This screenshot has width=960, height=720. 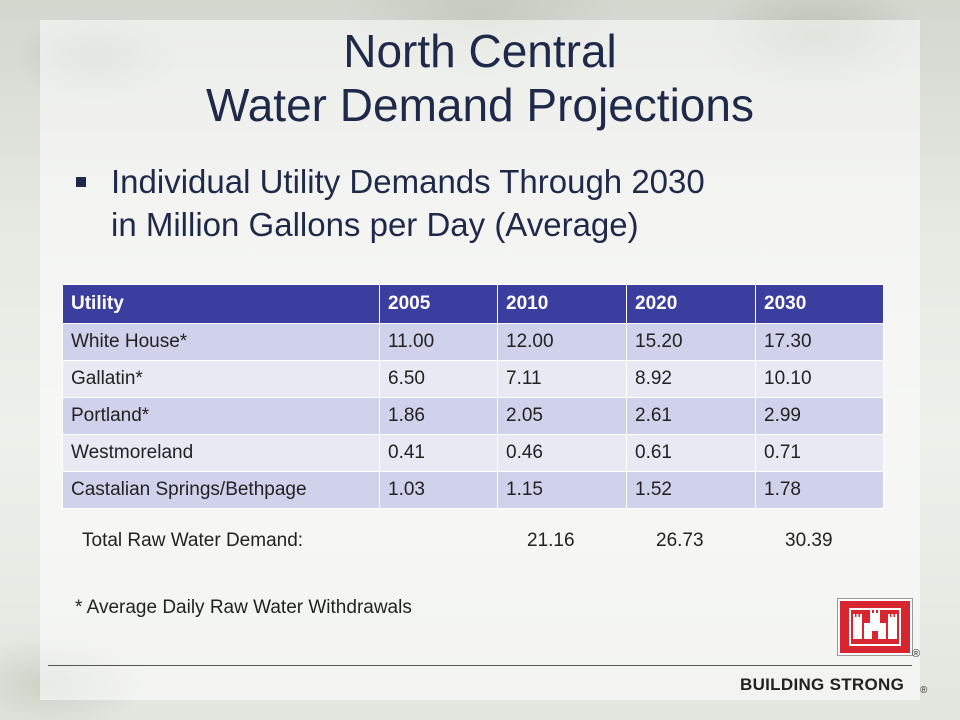 What do you see at coordinates (822, 684) in the screenshot?
I see `footer-brand: BUILDING STRONG` at bounding box center [822, 684].